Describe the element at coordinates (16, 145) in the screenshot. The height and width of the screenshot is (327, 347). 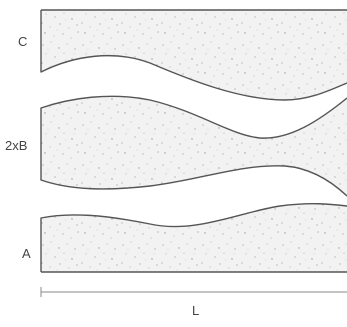
I see `label-2xb: 2xB` at that location.